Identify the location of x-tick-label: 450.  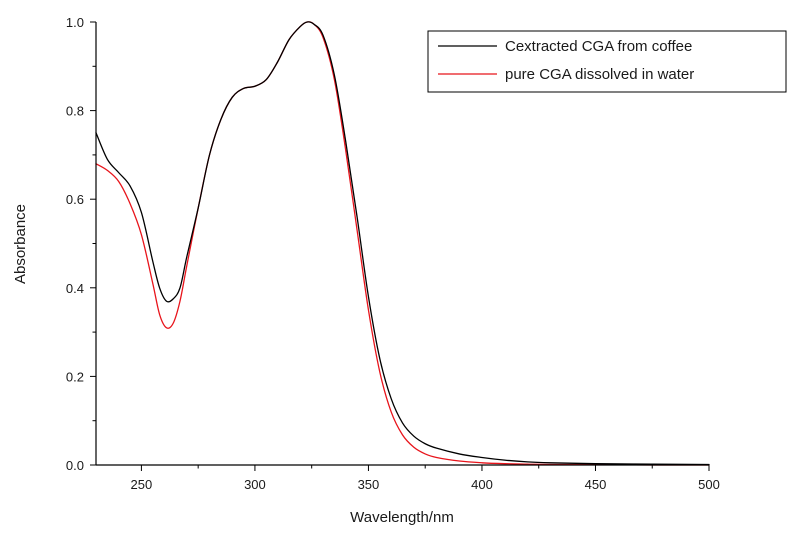
(596, 484).